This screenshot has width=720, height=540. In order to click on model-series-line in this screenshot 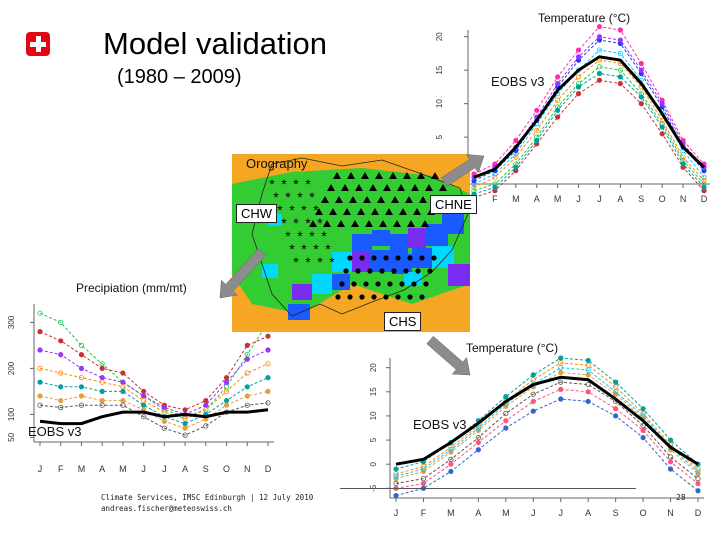, I will do `click(589, 138)`.